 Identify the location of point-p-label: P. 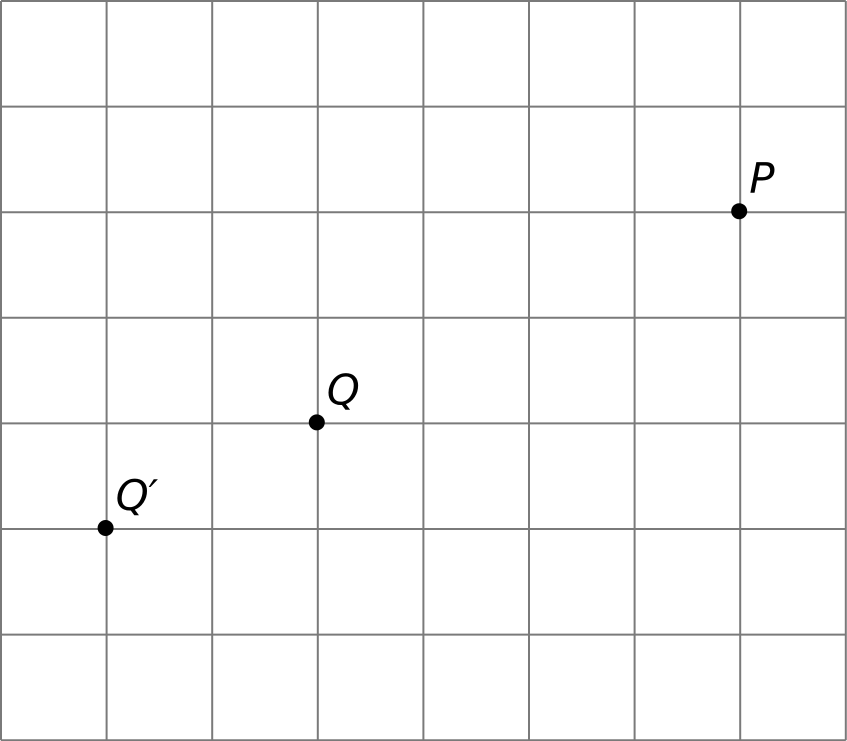
(762, 178).